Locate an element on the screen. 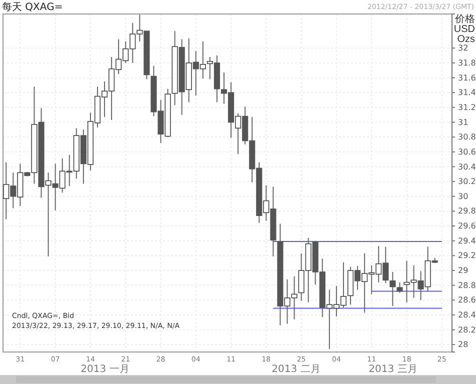 The image size is (476, 384). y-tick-label: 30.8 is located at coordinates (467, 137).